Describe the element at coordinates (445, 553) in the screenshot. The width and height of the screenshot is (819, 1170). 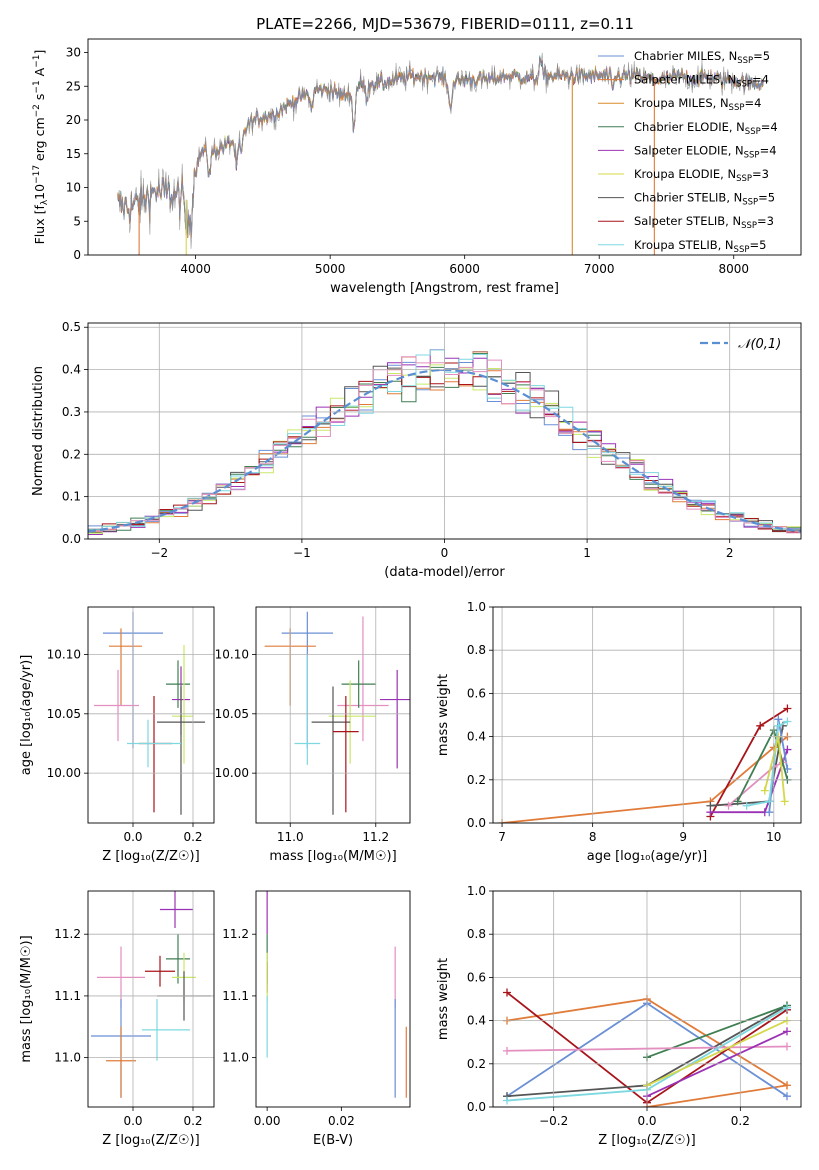
I see `residuals-xtick-label: 0` at that location.